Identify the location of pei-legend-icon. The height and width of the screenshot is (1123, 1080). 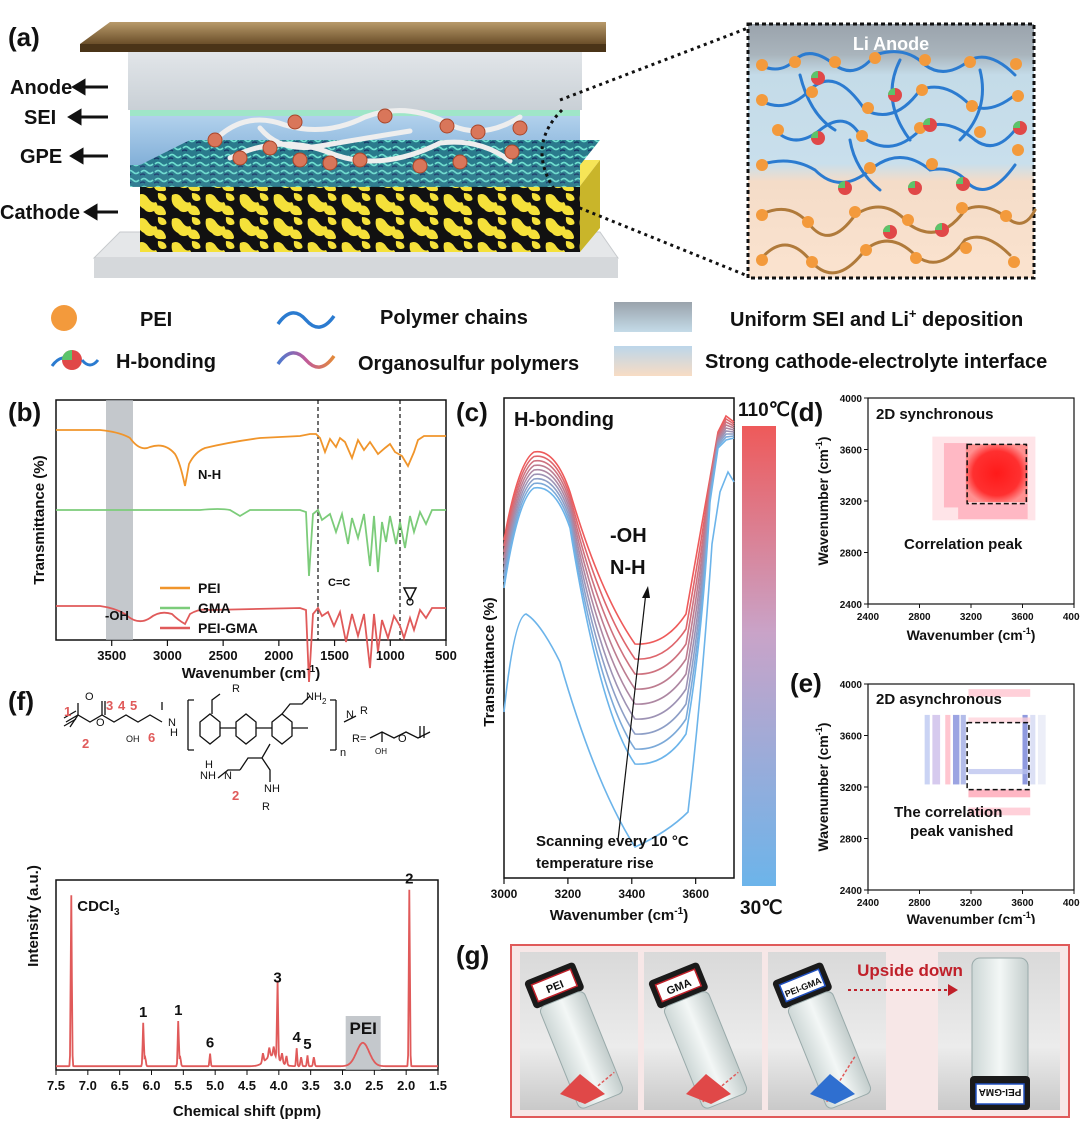
(64, 318).